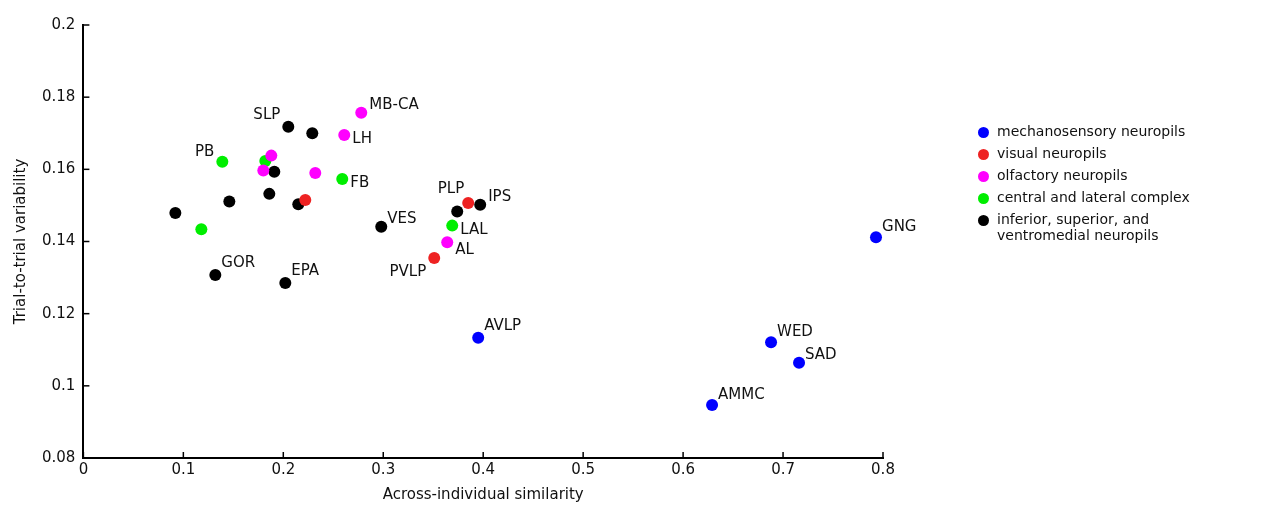 The height and width of the screenshot is (520, 1262). Describe the element at coordinates (899, 226) in the screenshot. I see `annotation: GNG` at that location.